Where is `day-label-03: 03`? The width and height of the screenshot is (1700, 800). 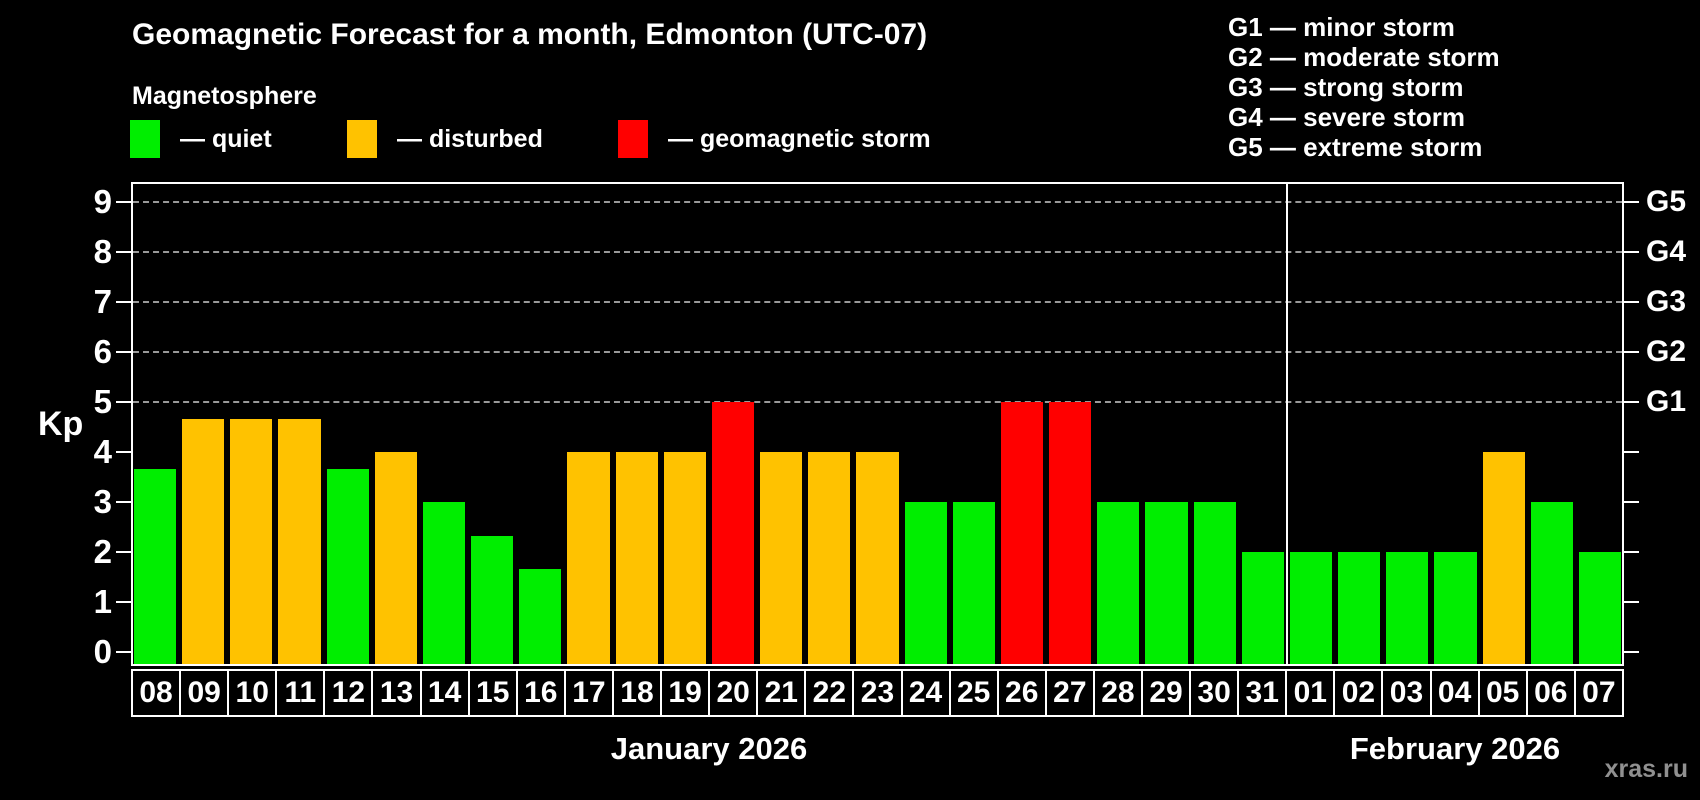
day-label-03: 03 is located at coordinates (1405, 693).